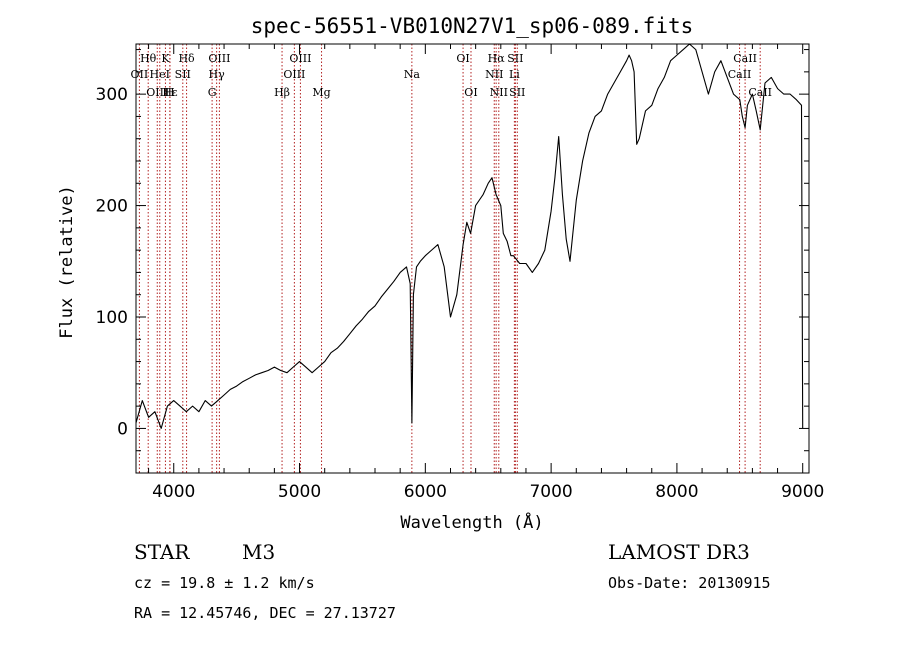  What do you see at coordinates (112, 318) in the screenshot?
I see `y-tick-label-1: 100` at bounding box center [112, 318].